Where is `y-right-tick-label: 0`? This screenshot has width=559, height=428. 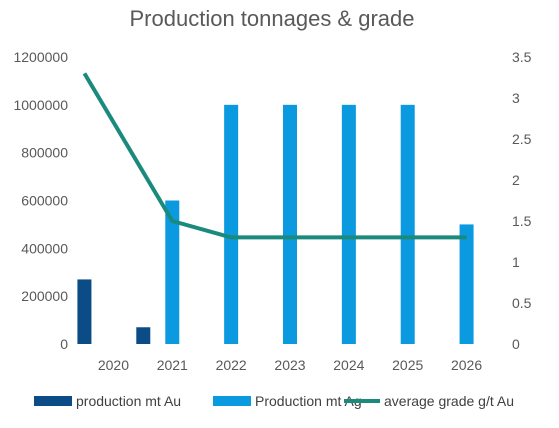 y-right-tick-label: 0 is located at coordinates (516, 344).